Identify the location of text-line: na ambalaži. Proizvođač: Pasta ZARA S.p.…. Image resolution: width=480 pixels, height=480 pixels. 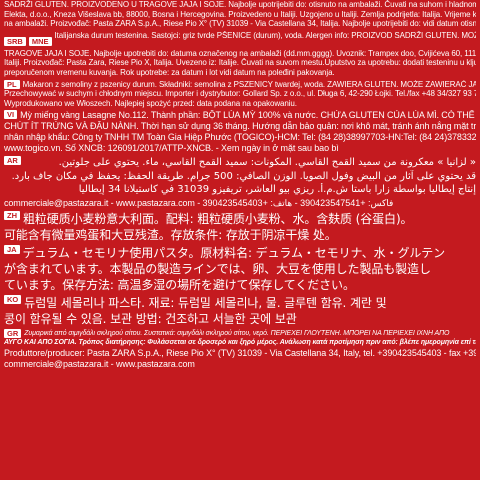
(240, 24).